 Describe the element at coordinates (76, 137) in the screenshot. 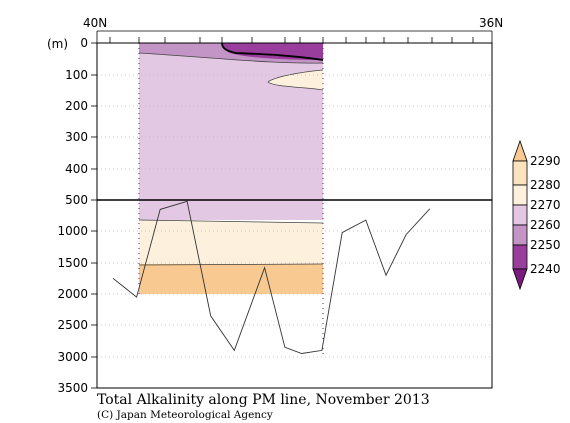

I see `y-tick-label: 300` at that location.